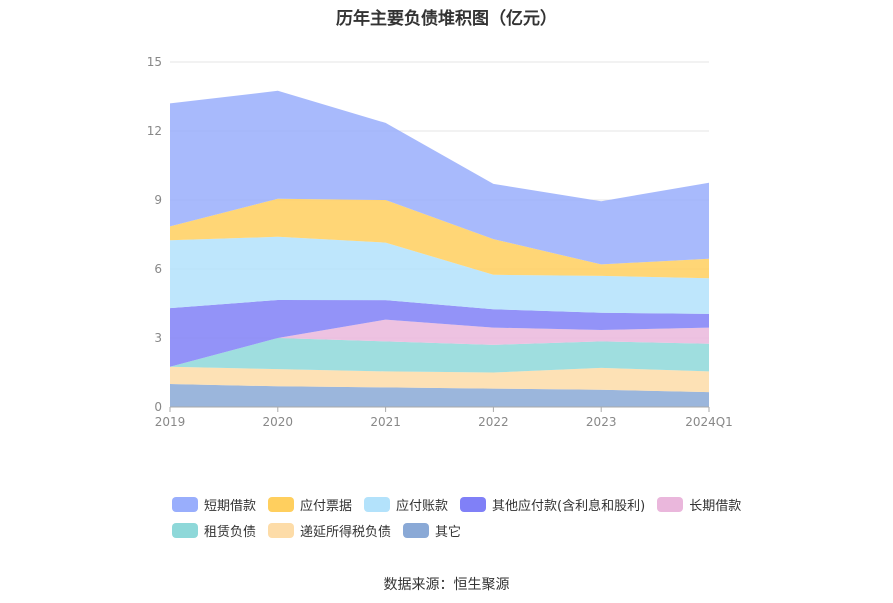 The height and width of the screenshot is (603, 893). I want to click on y-tick-label: 6, so click(158, 269).